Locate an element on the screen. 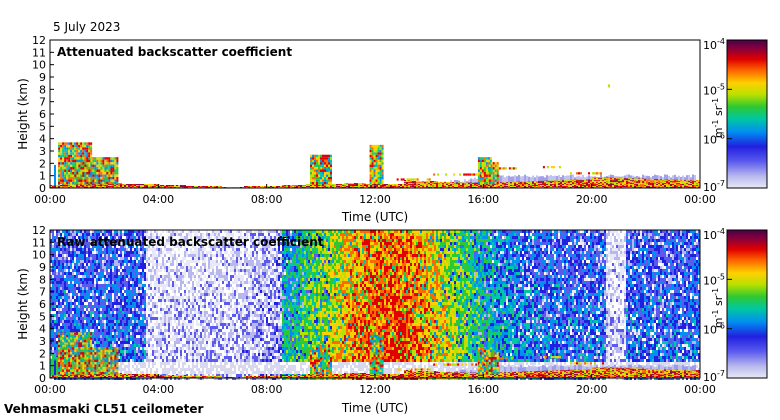  chart-title: Attenuated backscatter coefficient is located at coordinates (174, 52).